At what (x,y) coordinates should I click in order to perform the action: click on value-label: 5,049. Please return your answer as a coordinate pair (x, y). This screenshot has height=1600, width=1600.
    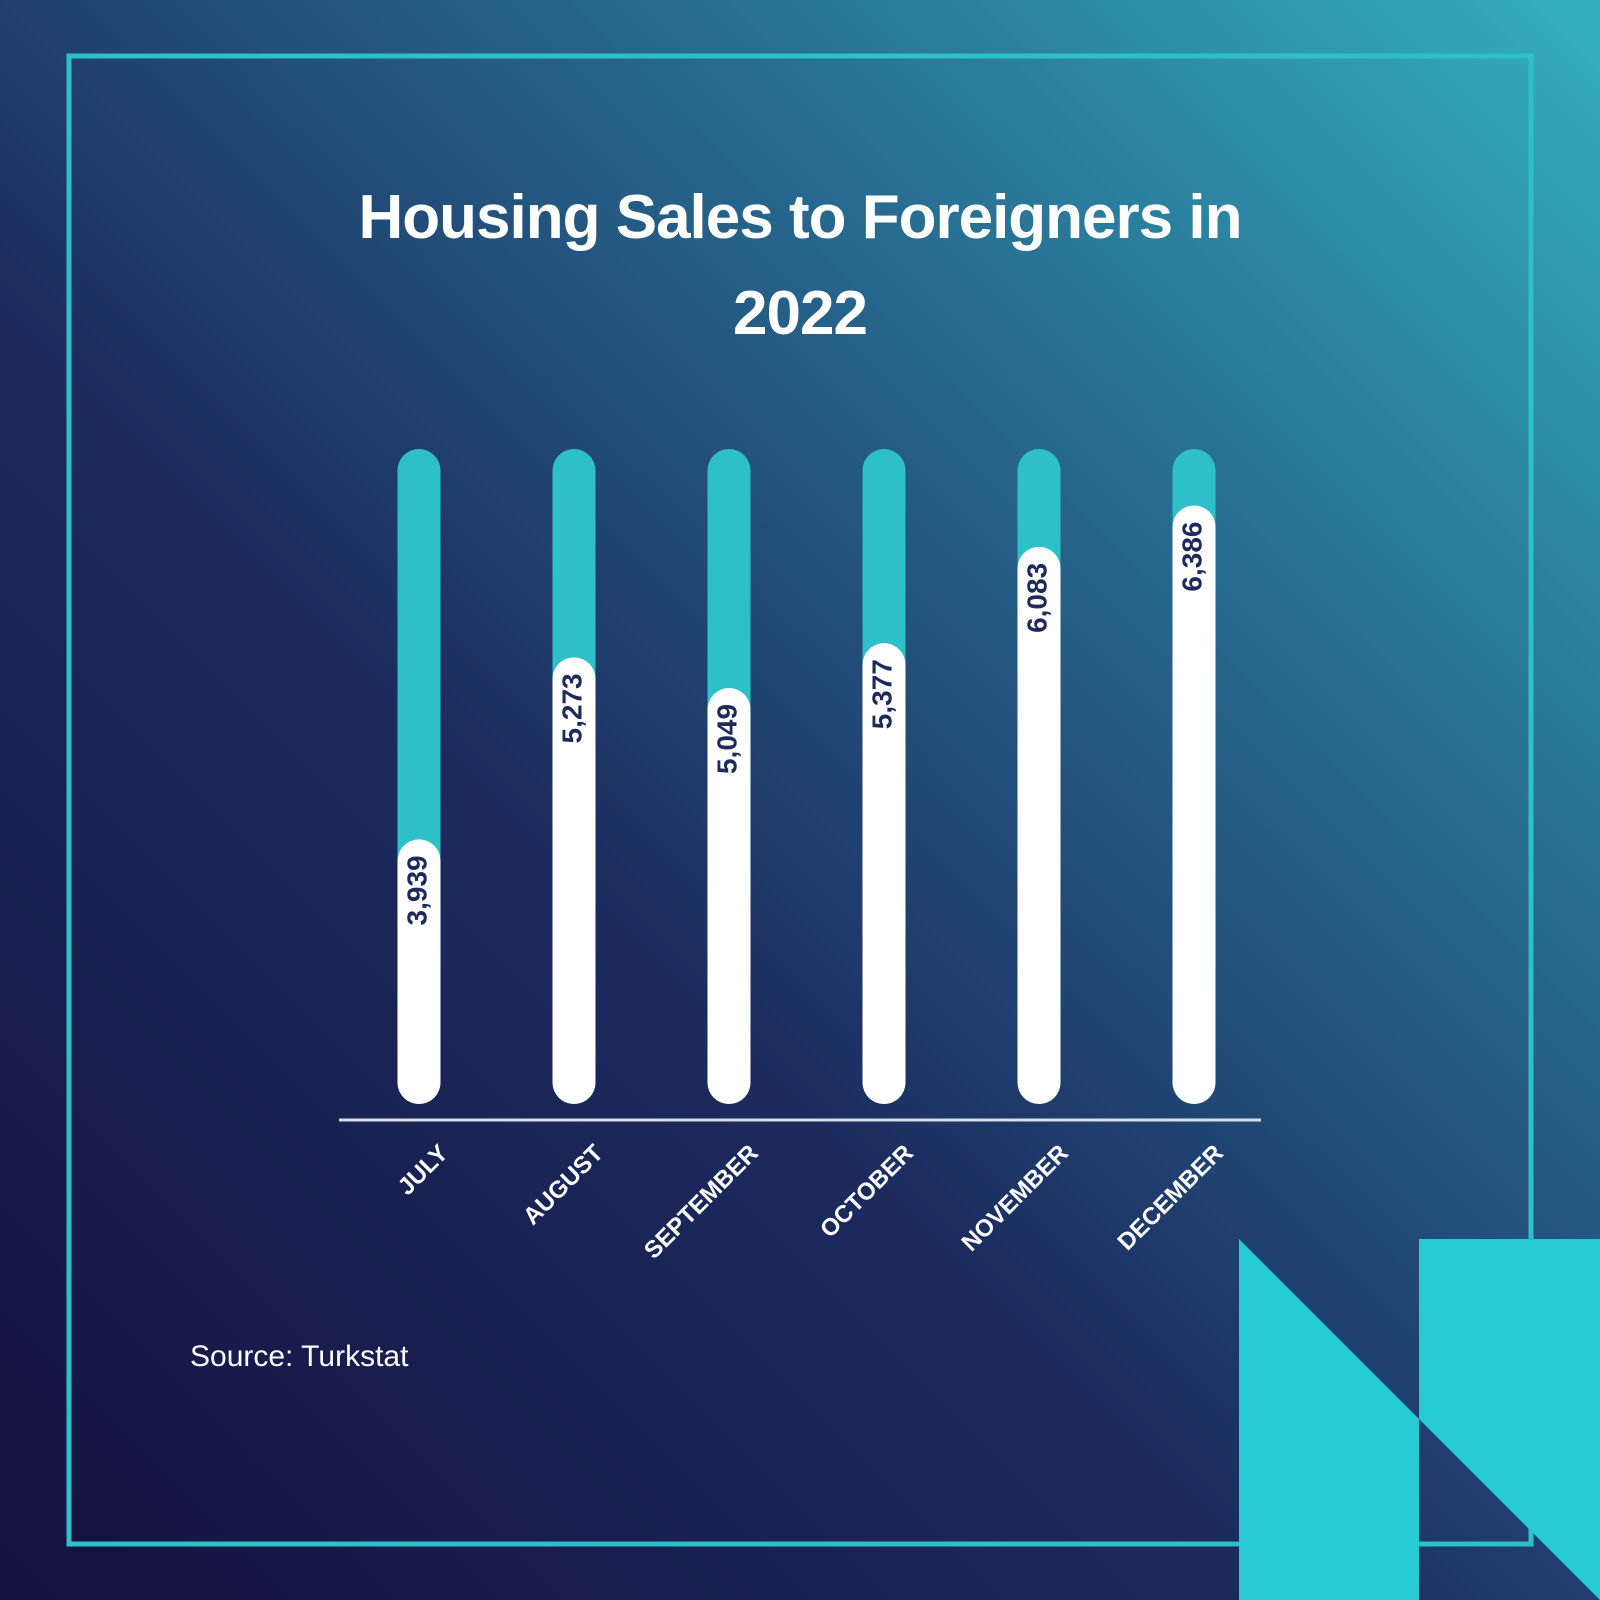
    Looking at the image, I should click on (726, 739).